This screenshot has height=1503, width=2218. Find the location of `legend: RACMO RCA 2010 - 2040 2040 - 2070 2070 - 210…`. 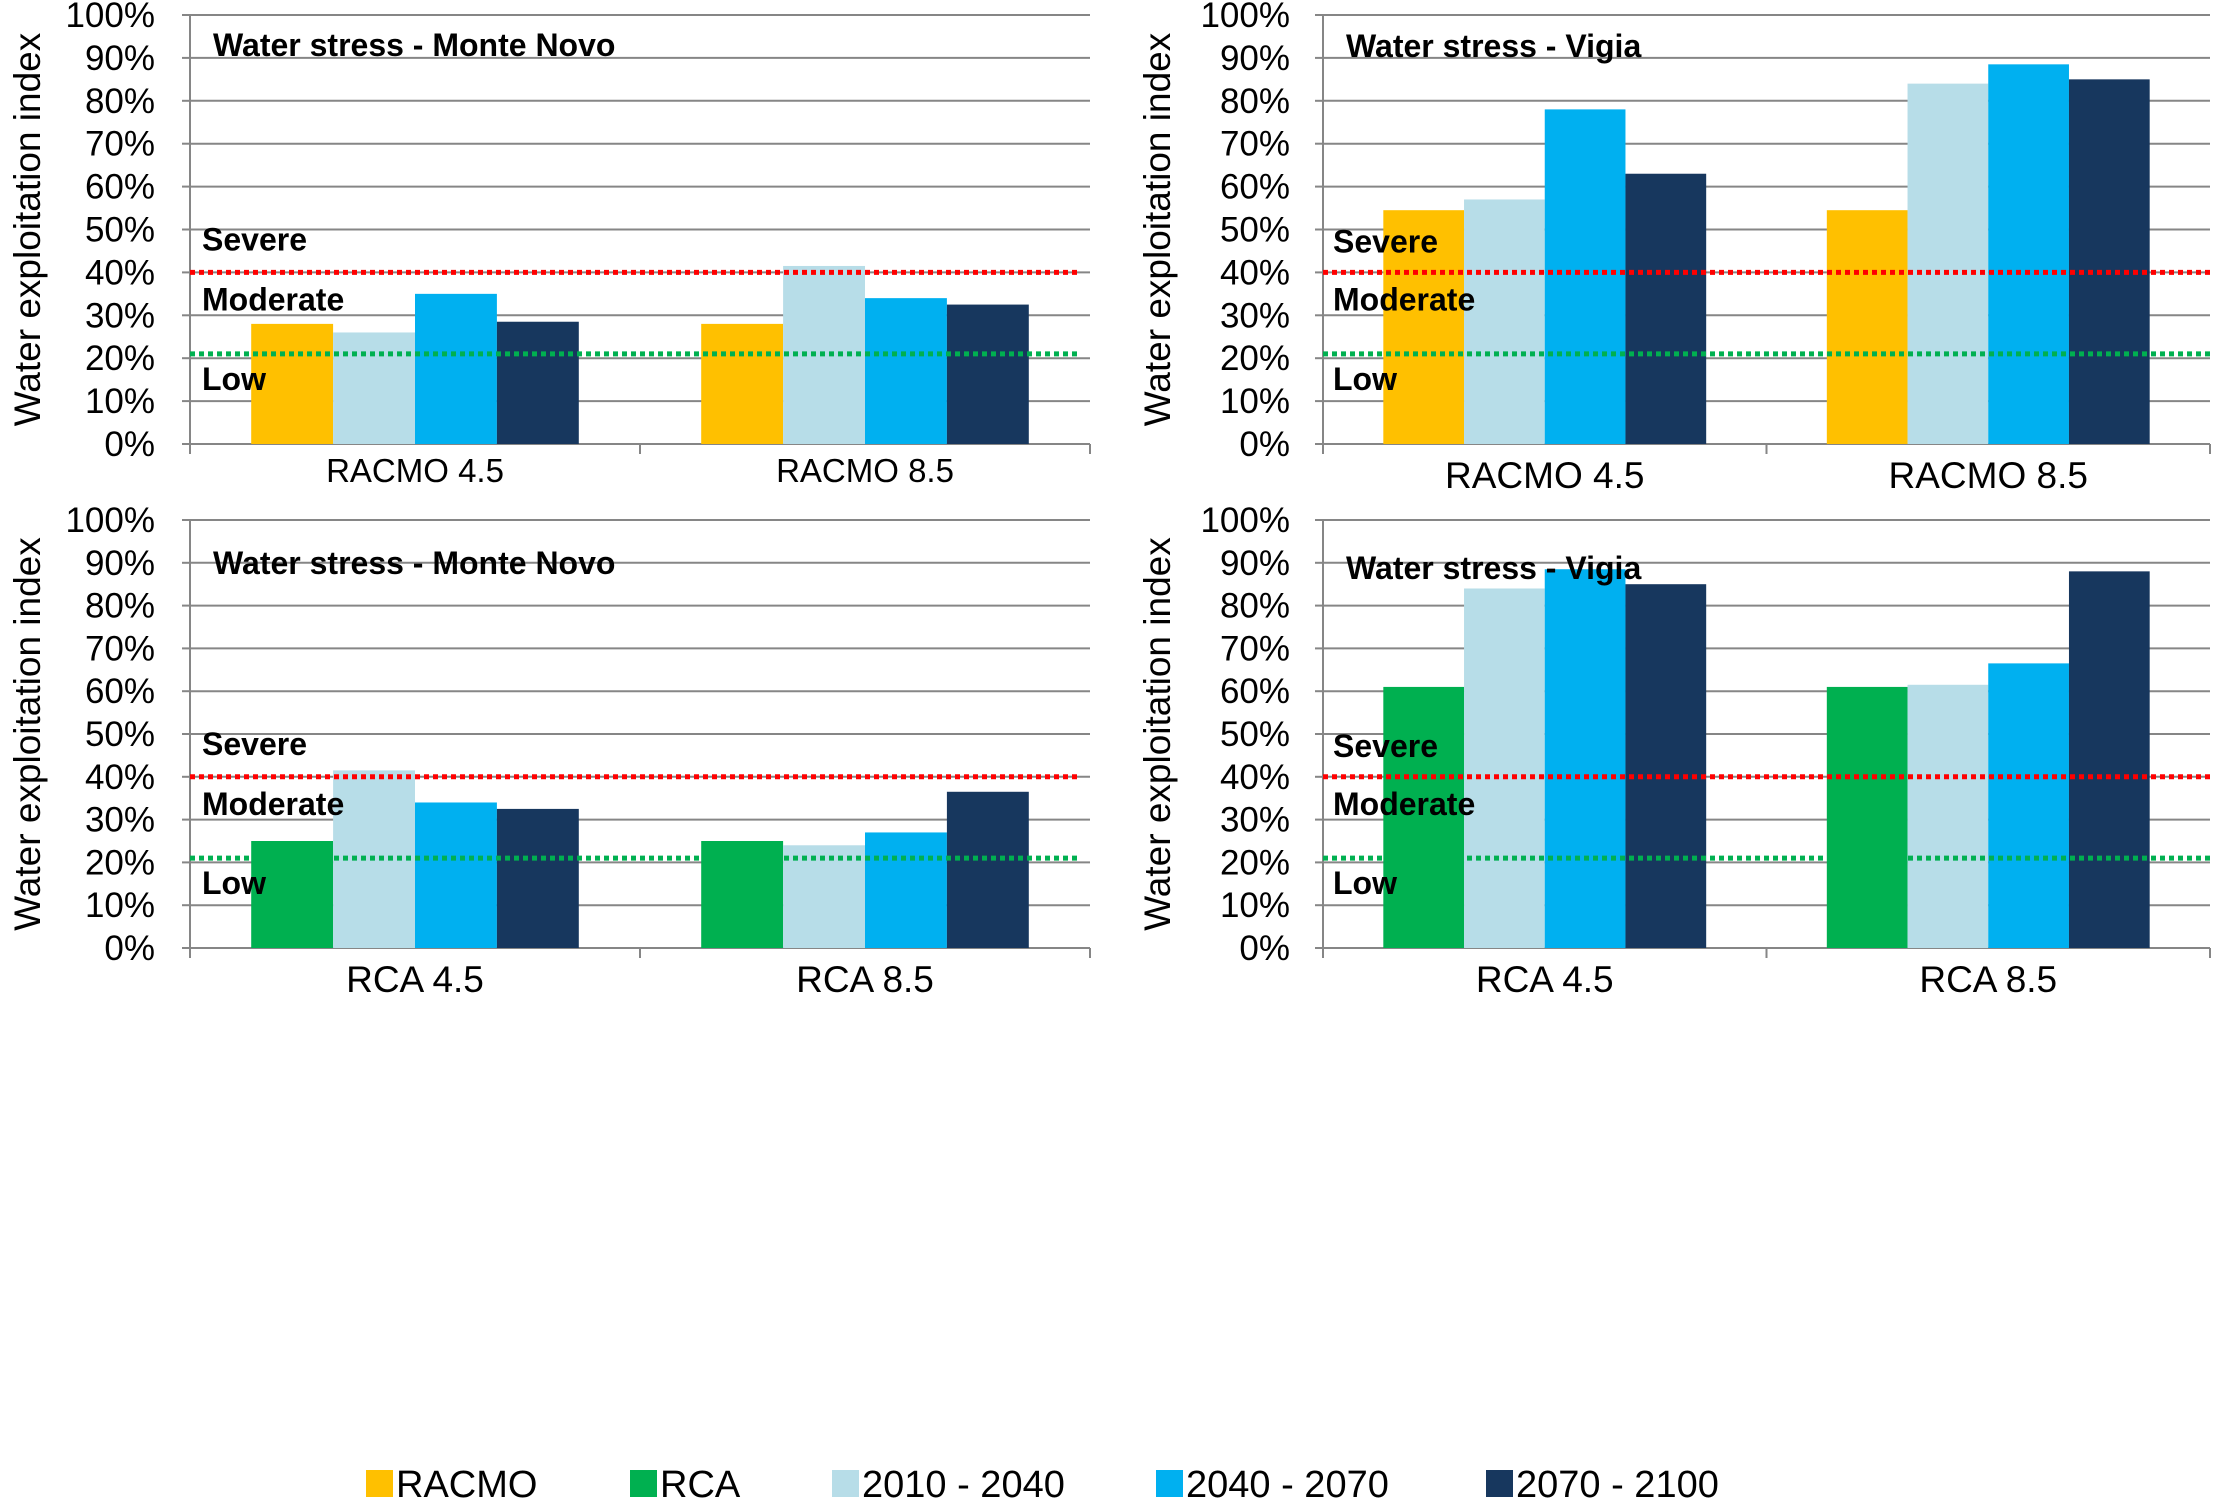

legend: RACMO RCA 2010 - 2040 2040 - 2070 2070 - 210… is located at coordinates (1042, 1483).